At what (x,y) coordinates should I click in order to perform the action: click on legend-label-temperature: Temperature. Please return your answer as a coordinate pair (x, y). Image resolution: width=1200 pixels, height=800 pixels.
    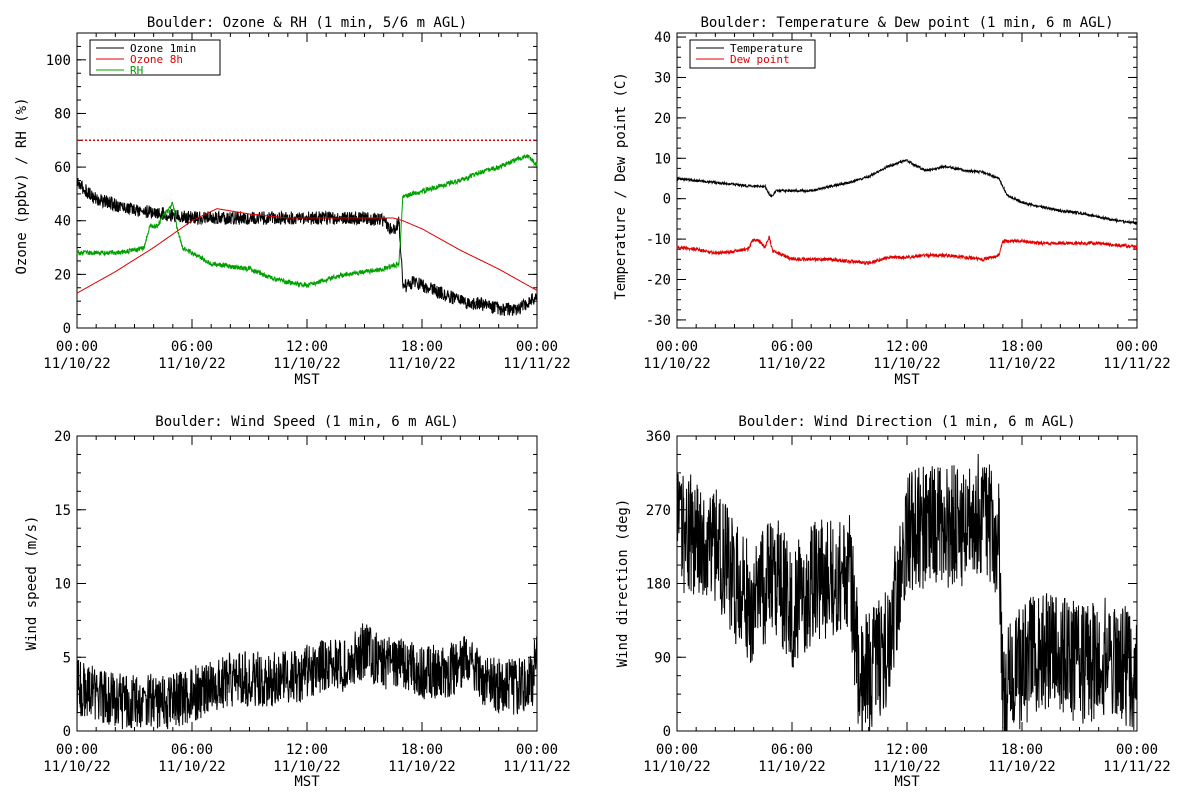
    Looking at the image, I should click on (766, 48).